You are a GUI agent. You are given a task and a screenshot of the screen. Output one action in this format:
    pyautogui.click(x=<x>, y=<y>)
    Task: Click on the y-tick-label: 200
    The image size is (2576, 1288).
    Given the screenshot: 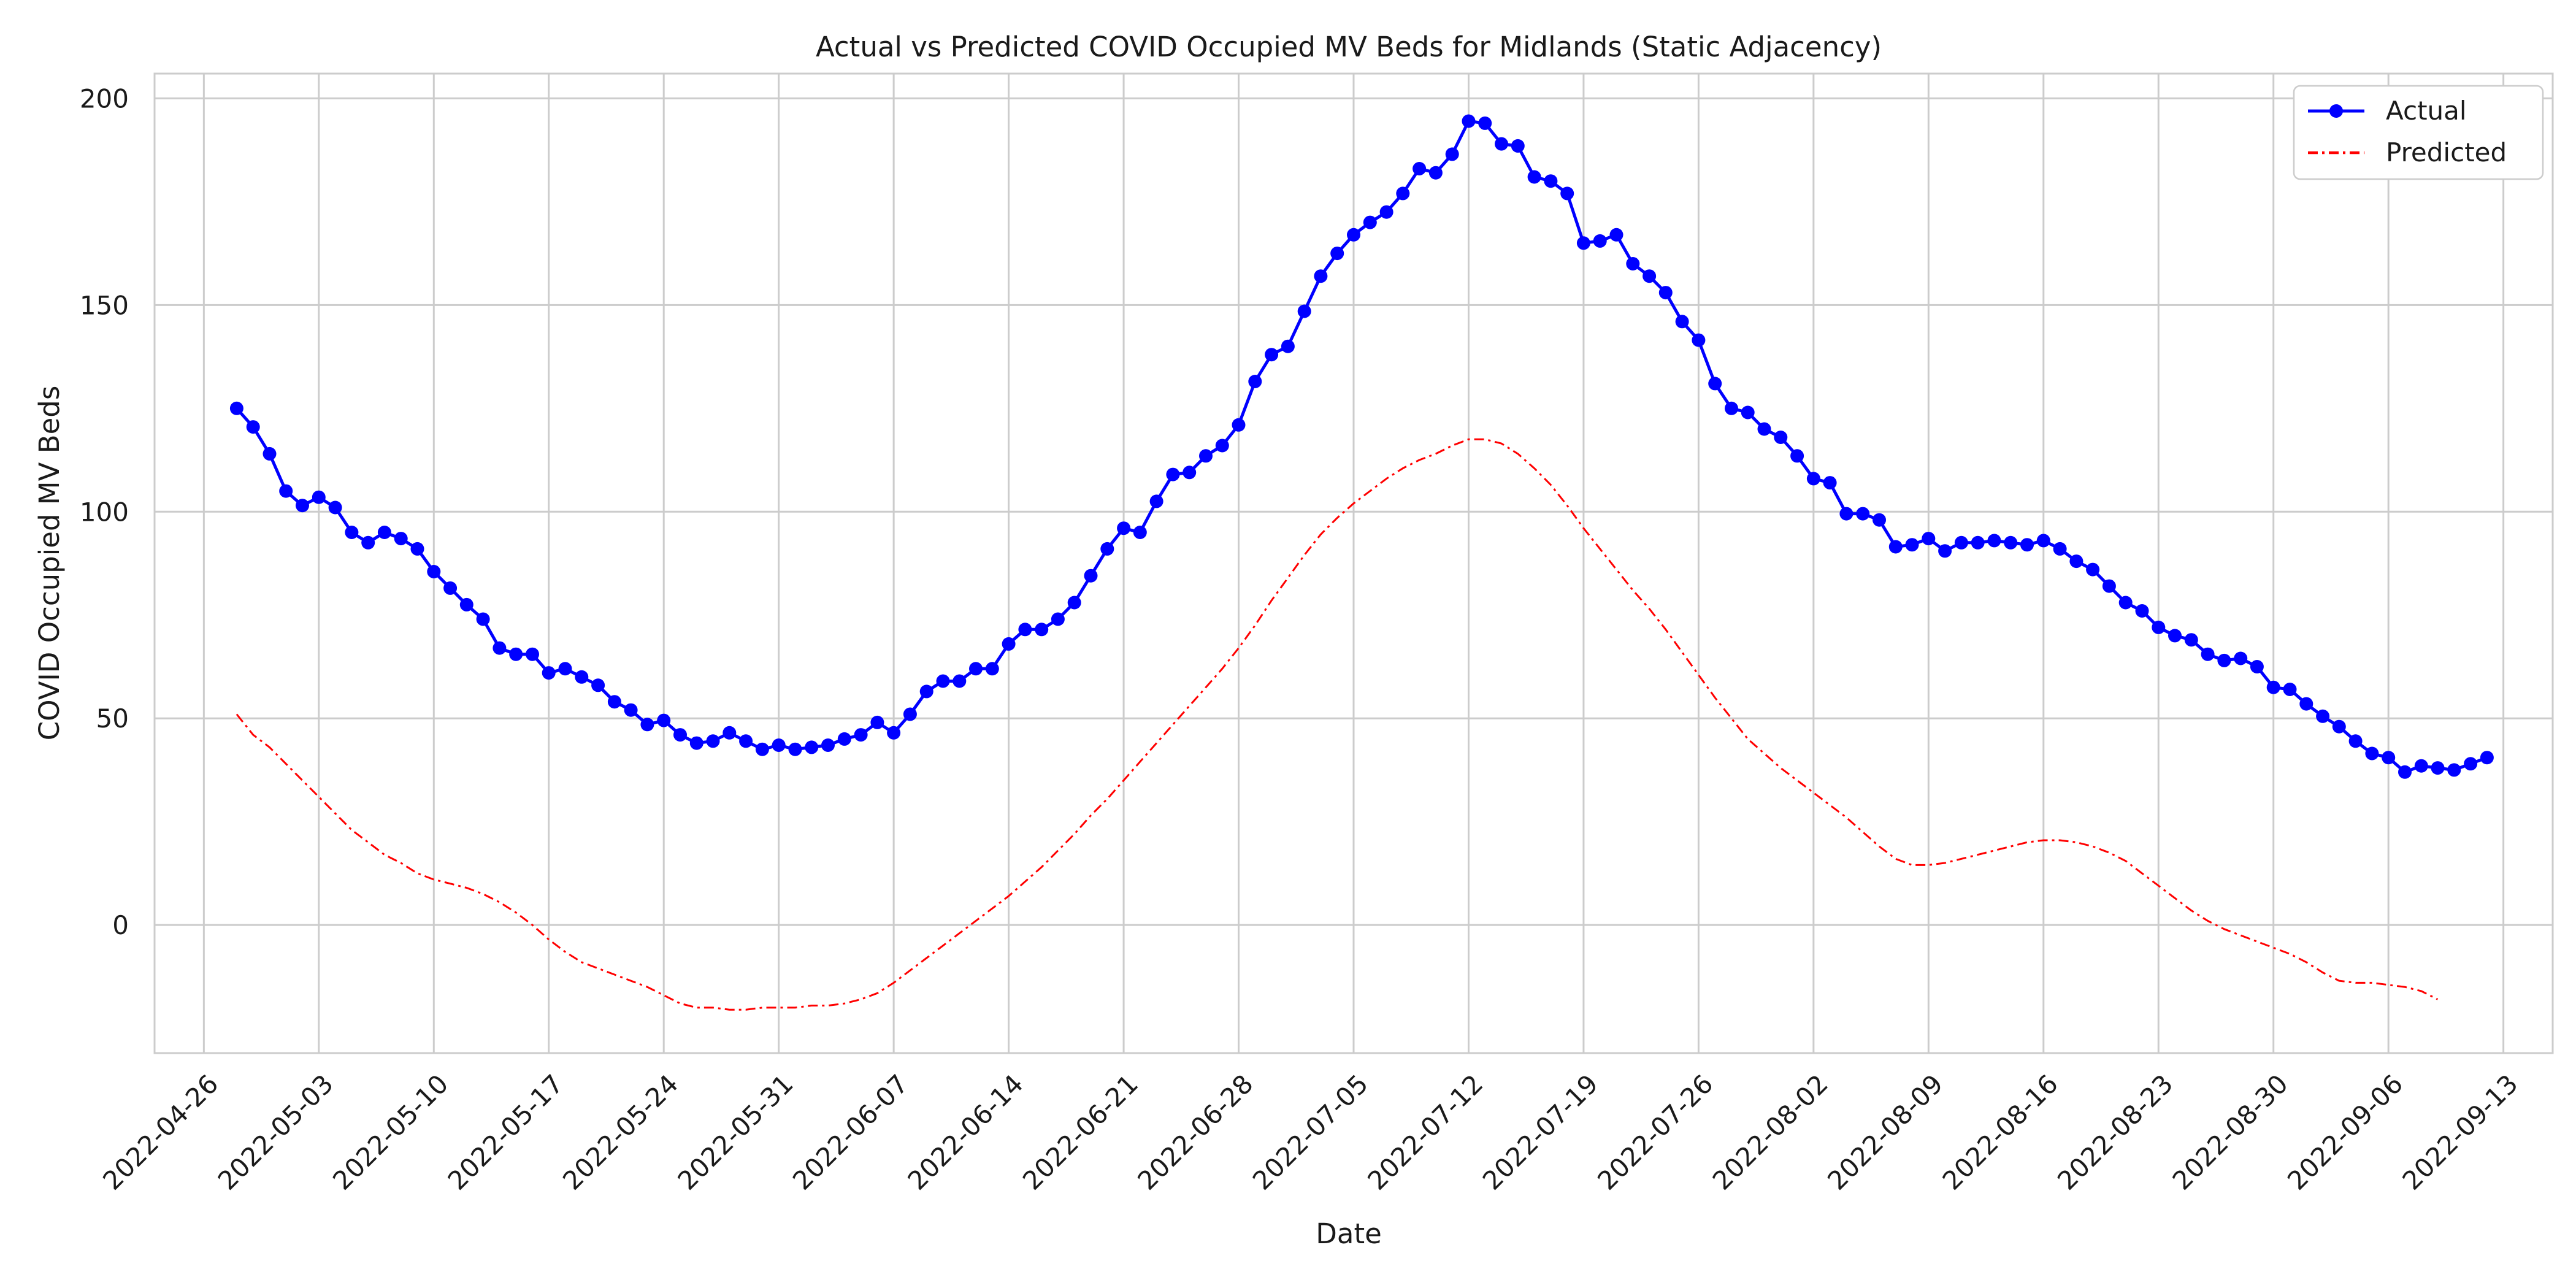 What is the action you would take?
    pyautogui.click(x=104, y=98)
    